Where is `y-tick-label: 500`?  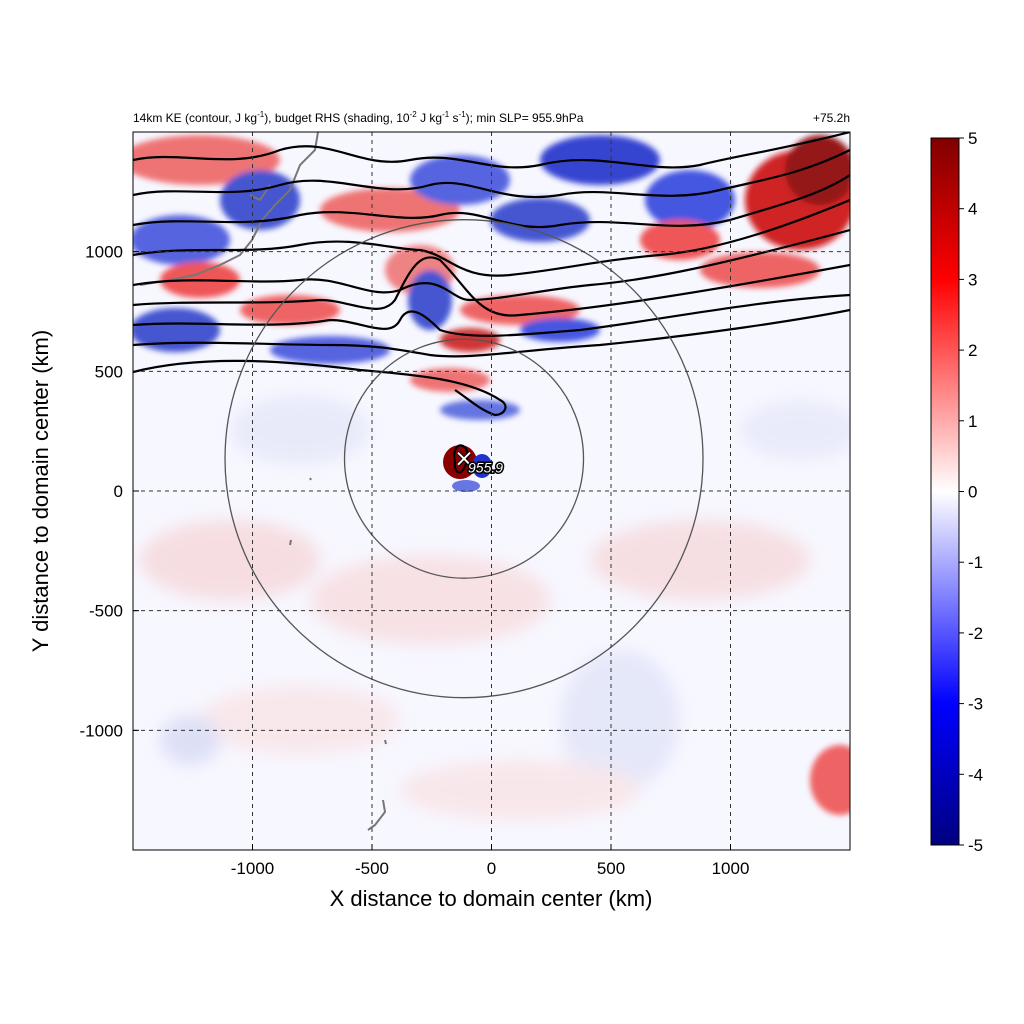
y-tick-label: 500 is located at coordinates (109, 371).